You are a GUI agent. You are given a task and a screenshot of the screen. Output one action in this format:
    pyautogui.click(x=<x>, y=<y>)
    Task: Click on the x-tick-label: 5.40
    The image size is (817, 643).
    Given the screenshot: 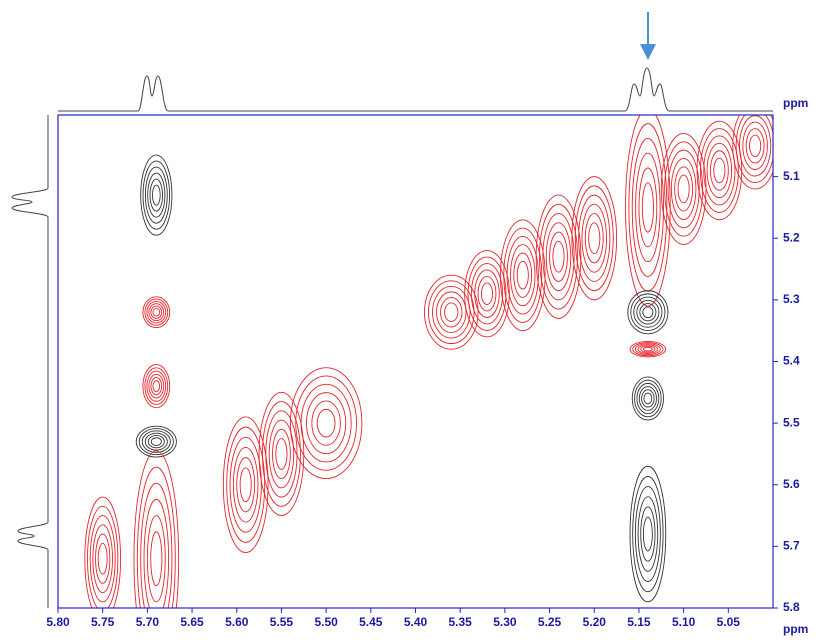 What is the action you would take?
    pyautogui.click(x=416, y=622)
    